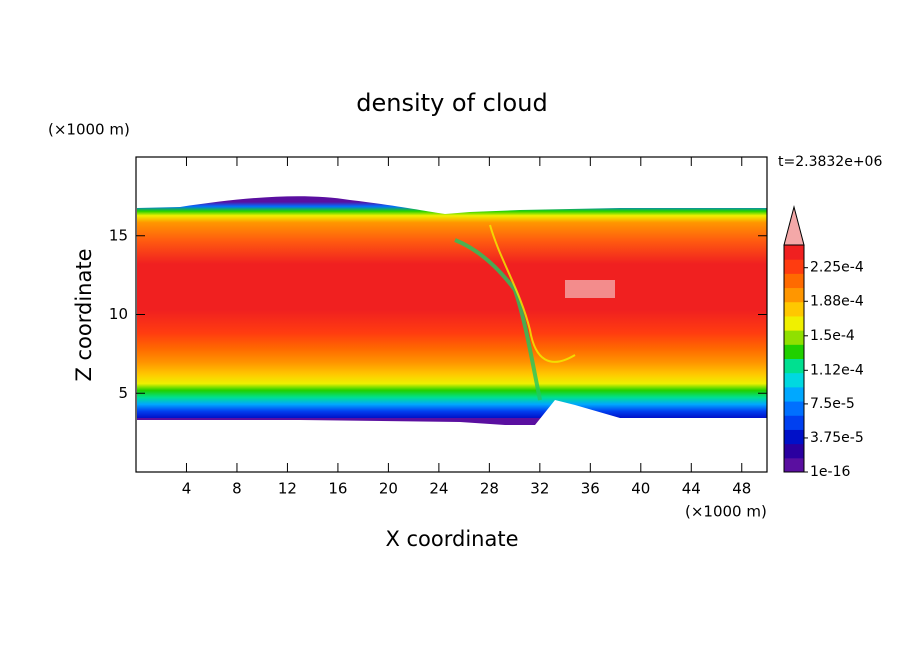 The image size is (904, 658). Describe the element at coordinates (794, 225) in the screenshot. I see `colorbar-extension` at that location.